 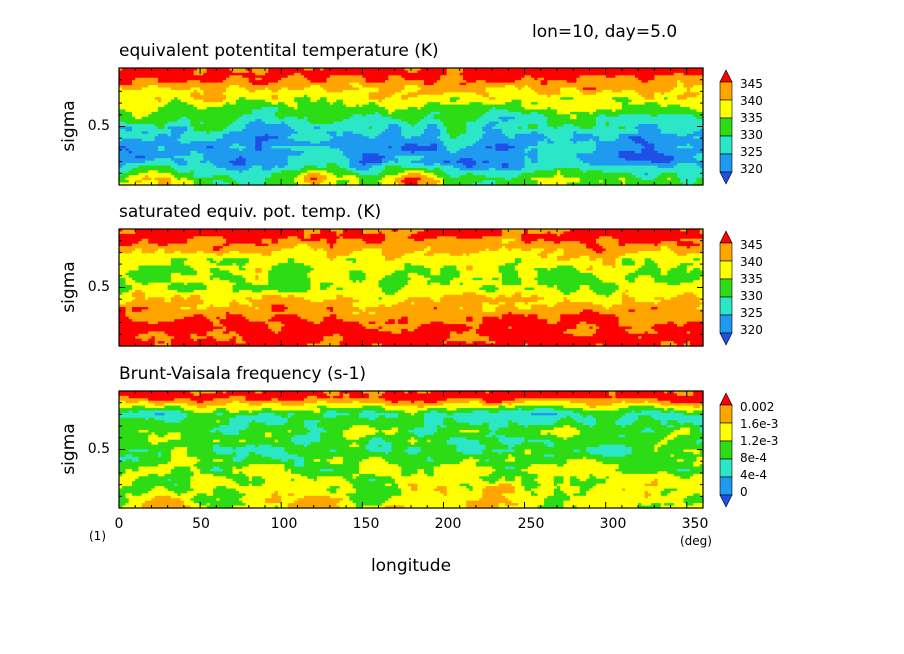 What do you see at coordinates (99, 126) in the screenshot?
I see `y-tick-label: 0.5` at bounding box center [99, 126].